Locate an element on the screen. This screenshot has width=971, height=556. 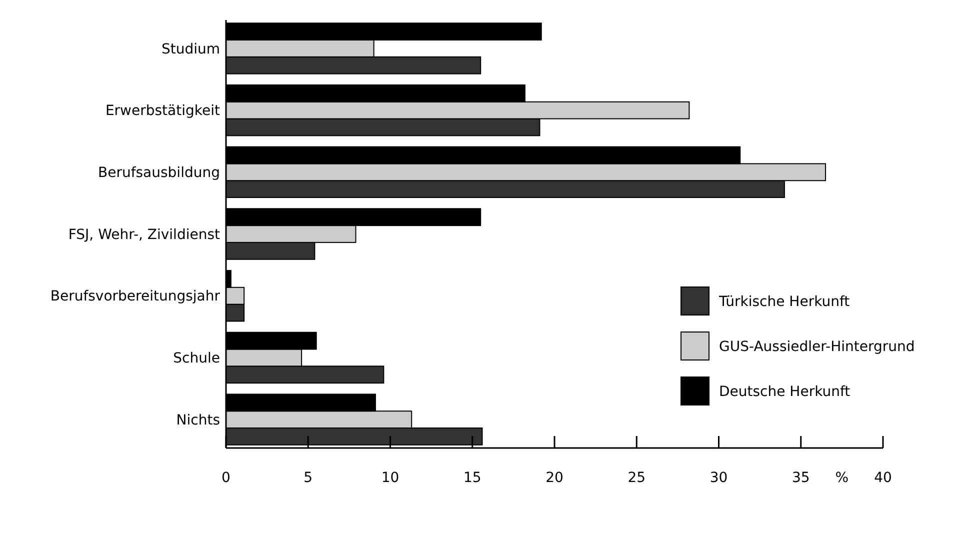
y-tick-label: Schule is located at coordinates (196, 358).